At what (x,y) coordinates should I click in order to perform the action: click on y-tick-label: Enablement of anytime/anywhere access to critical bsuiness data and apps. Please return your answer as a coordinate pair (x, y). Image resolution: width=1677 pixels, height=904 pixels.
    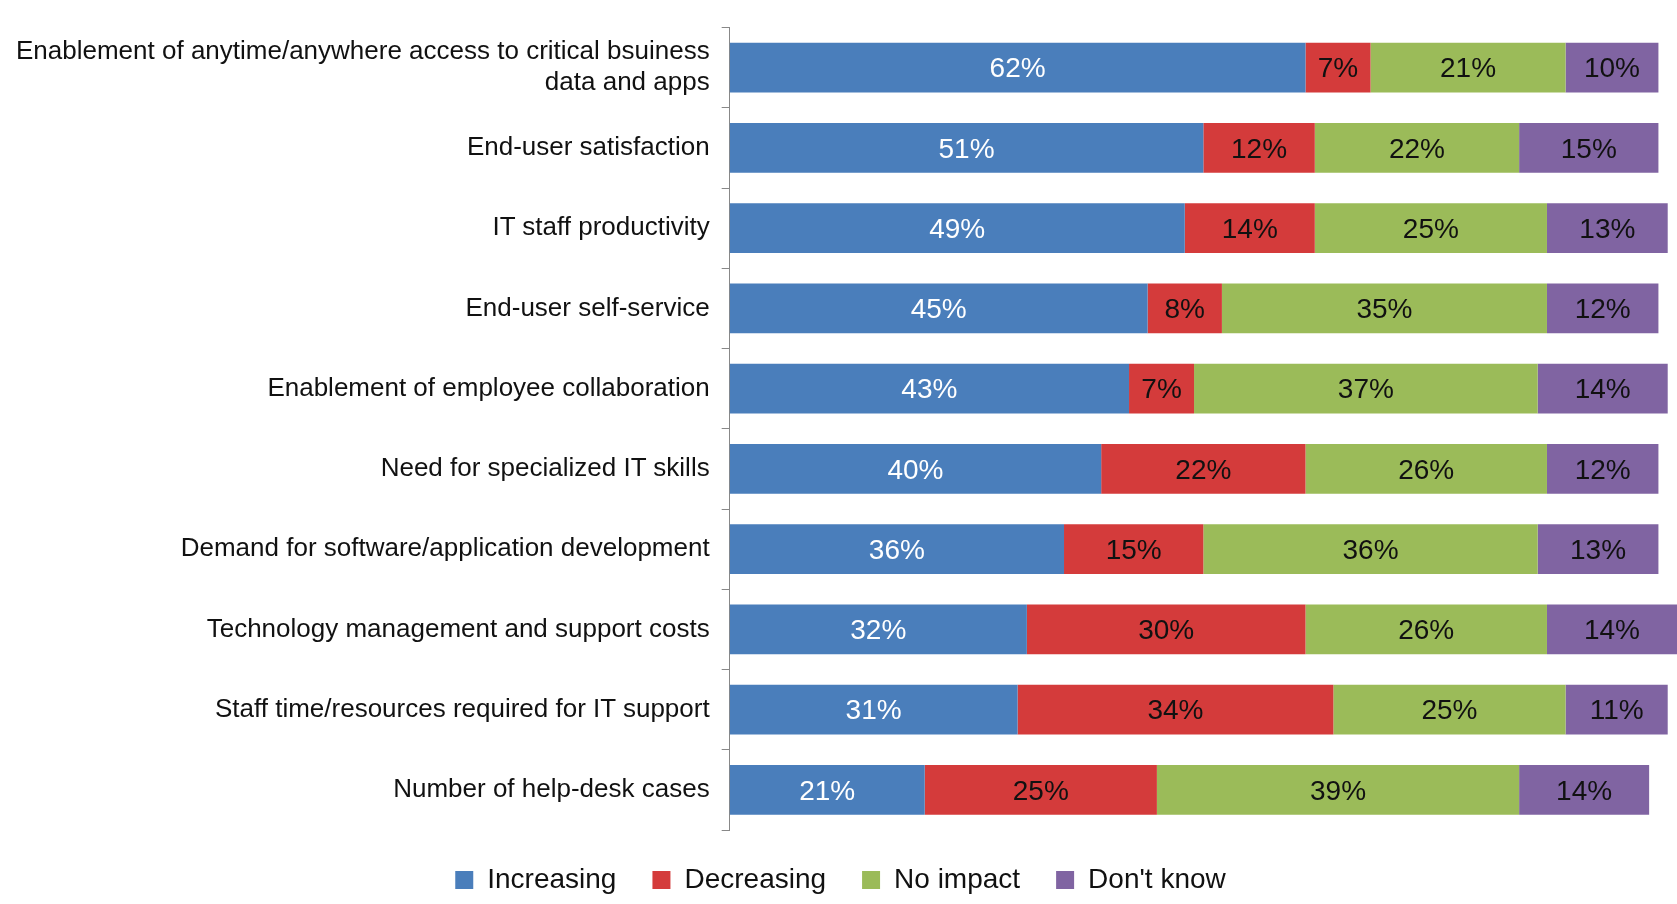
    Looking at the image, I should click on (363, 66).